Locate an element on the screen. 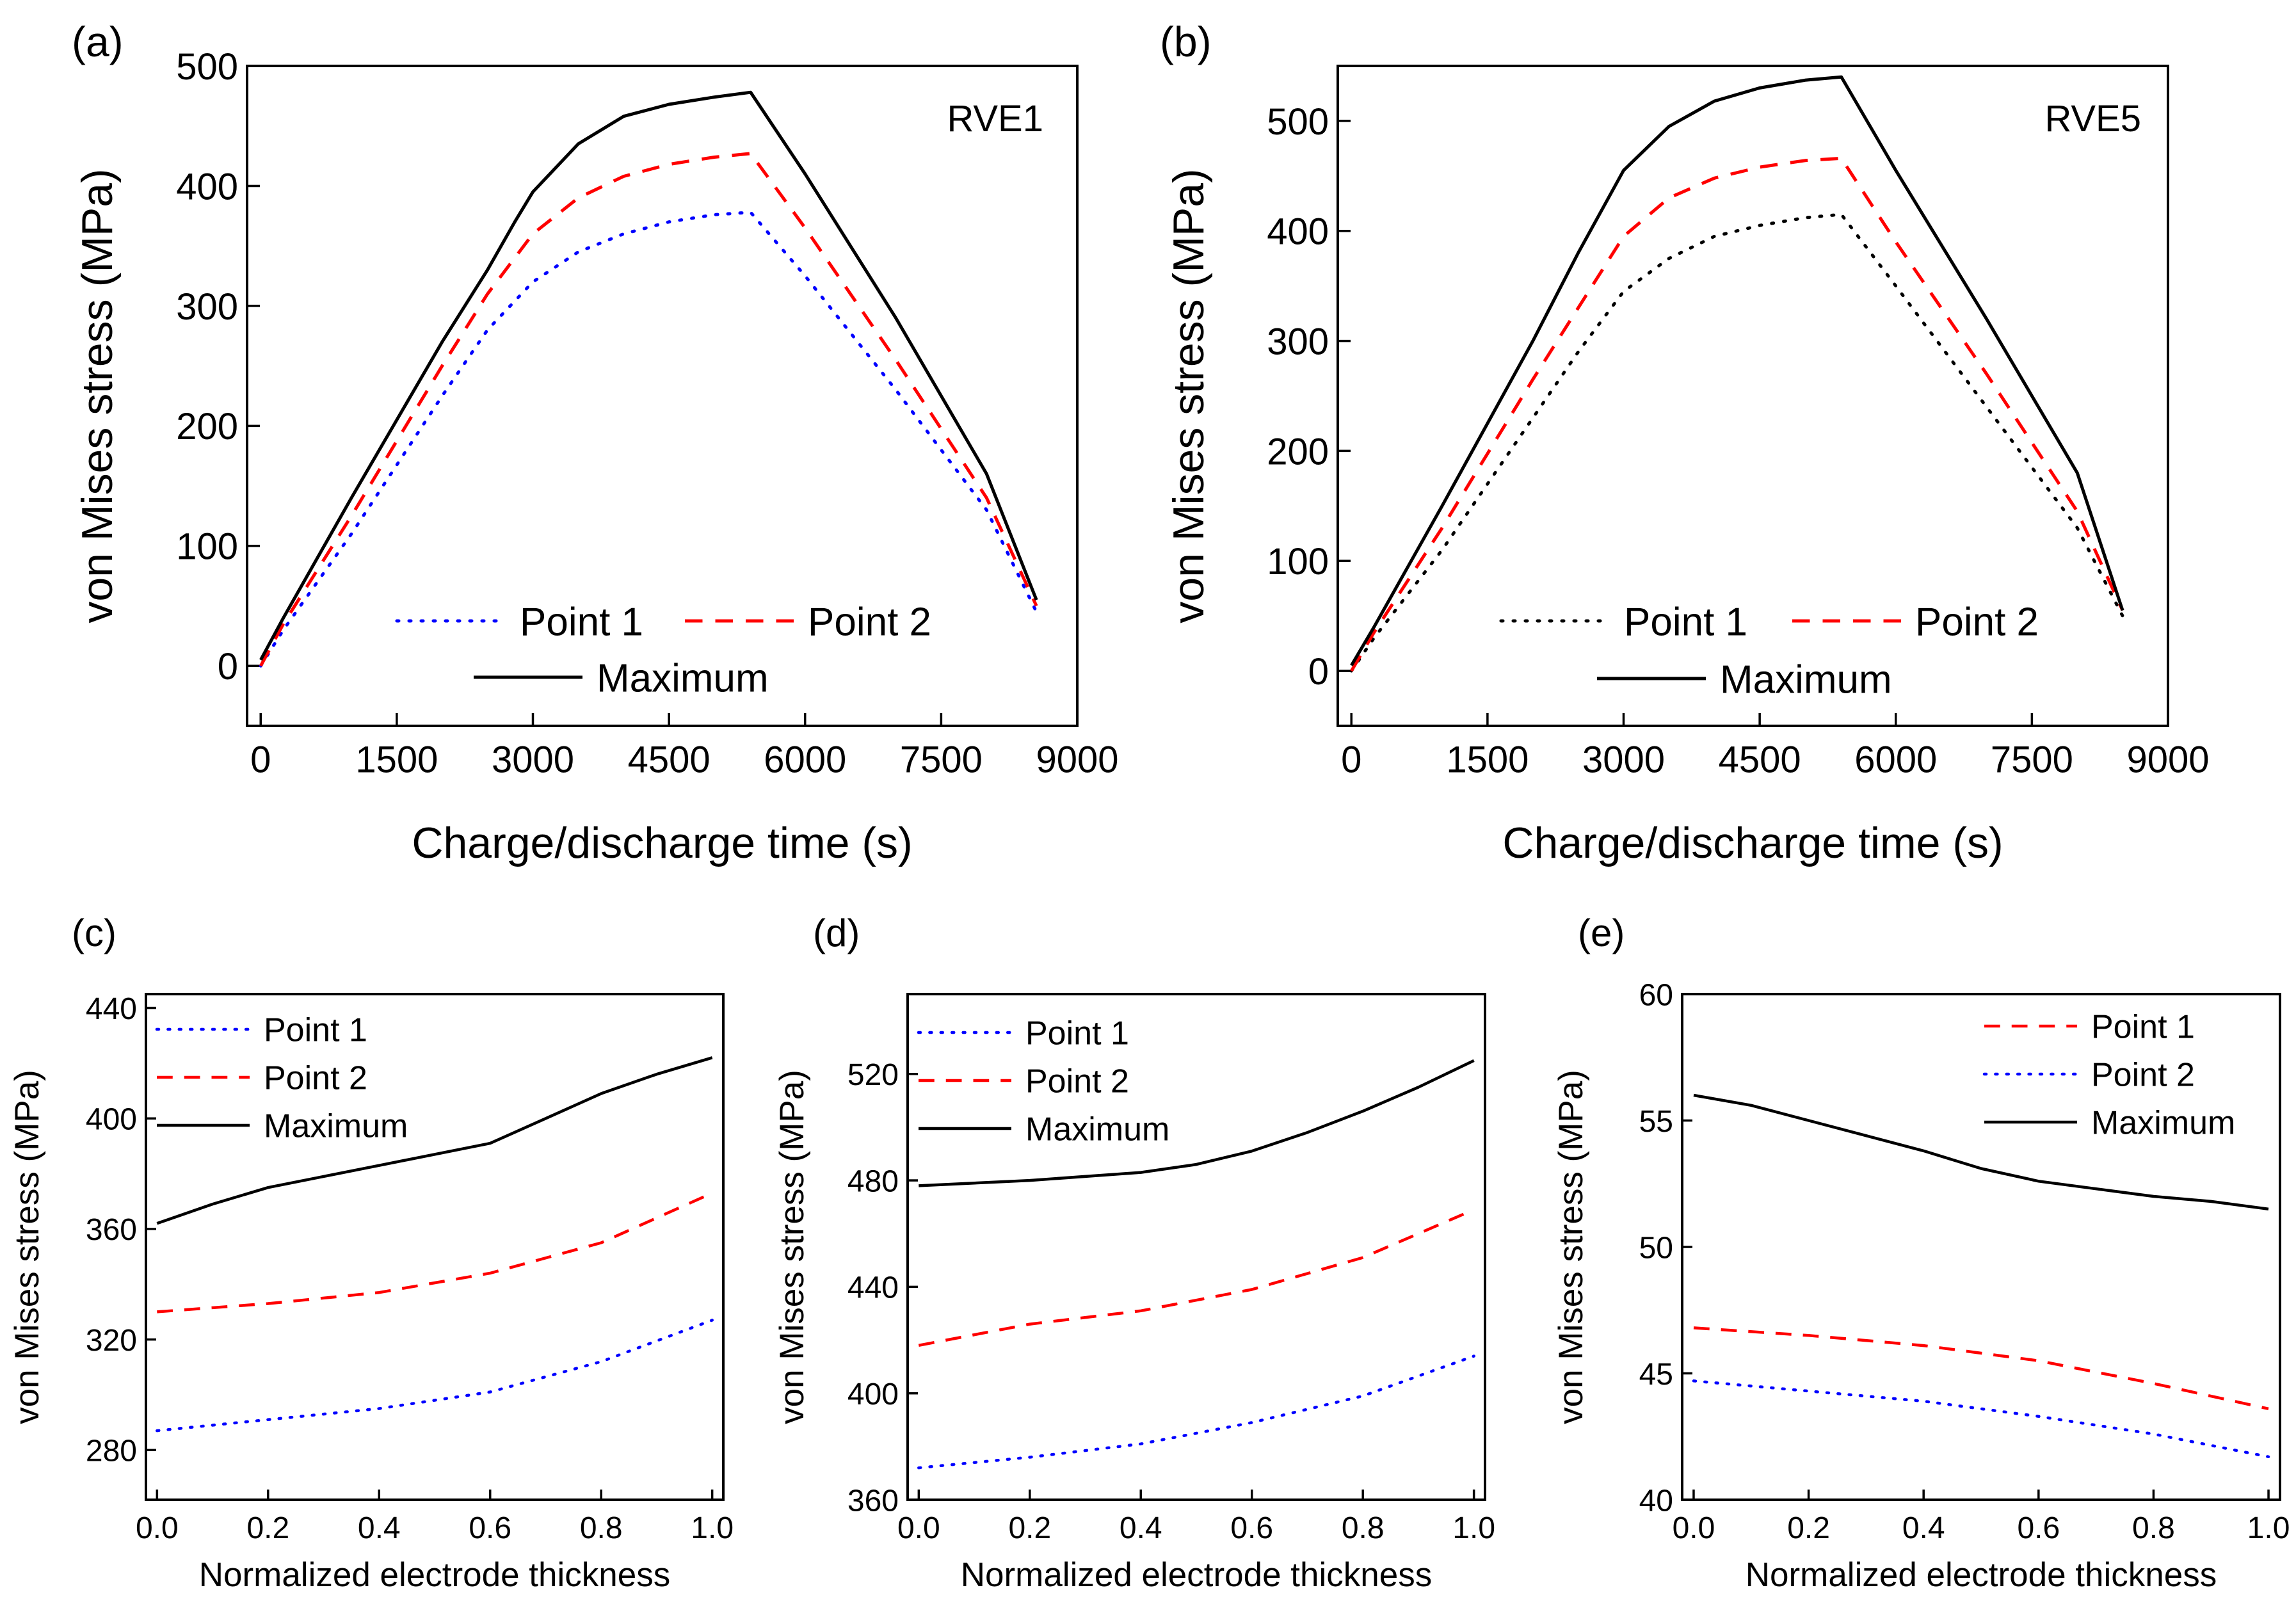  panel-label-d: (d) is located at coordinates (836, 933).